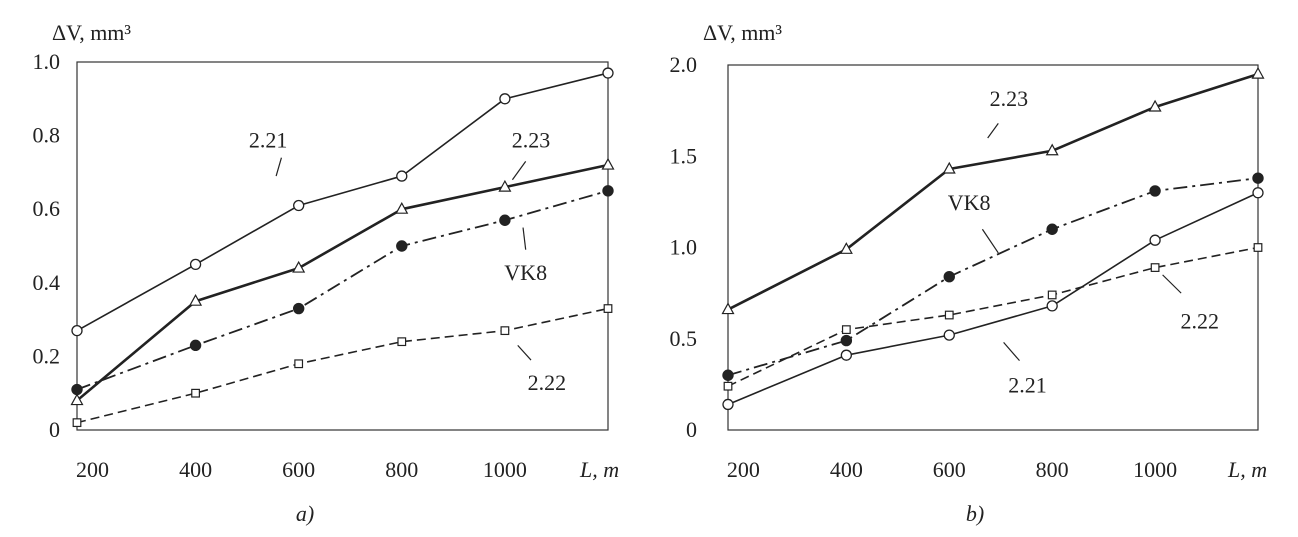  Describe the element at coordinates (684, 64) in the screenshot. I see `y-tick-label: 2.0` at that location.